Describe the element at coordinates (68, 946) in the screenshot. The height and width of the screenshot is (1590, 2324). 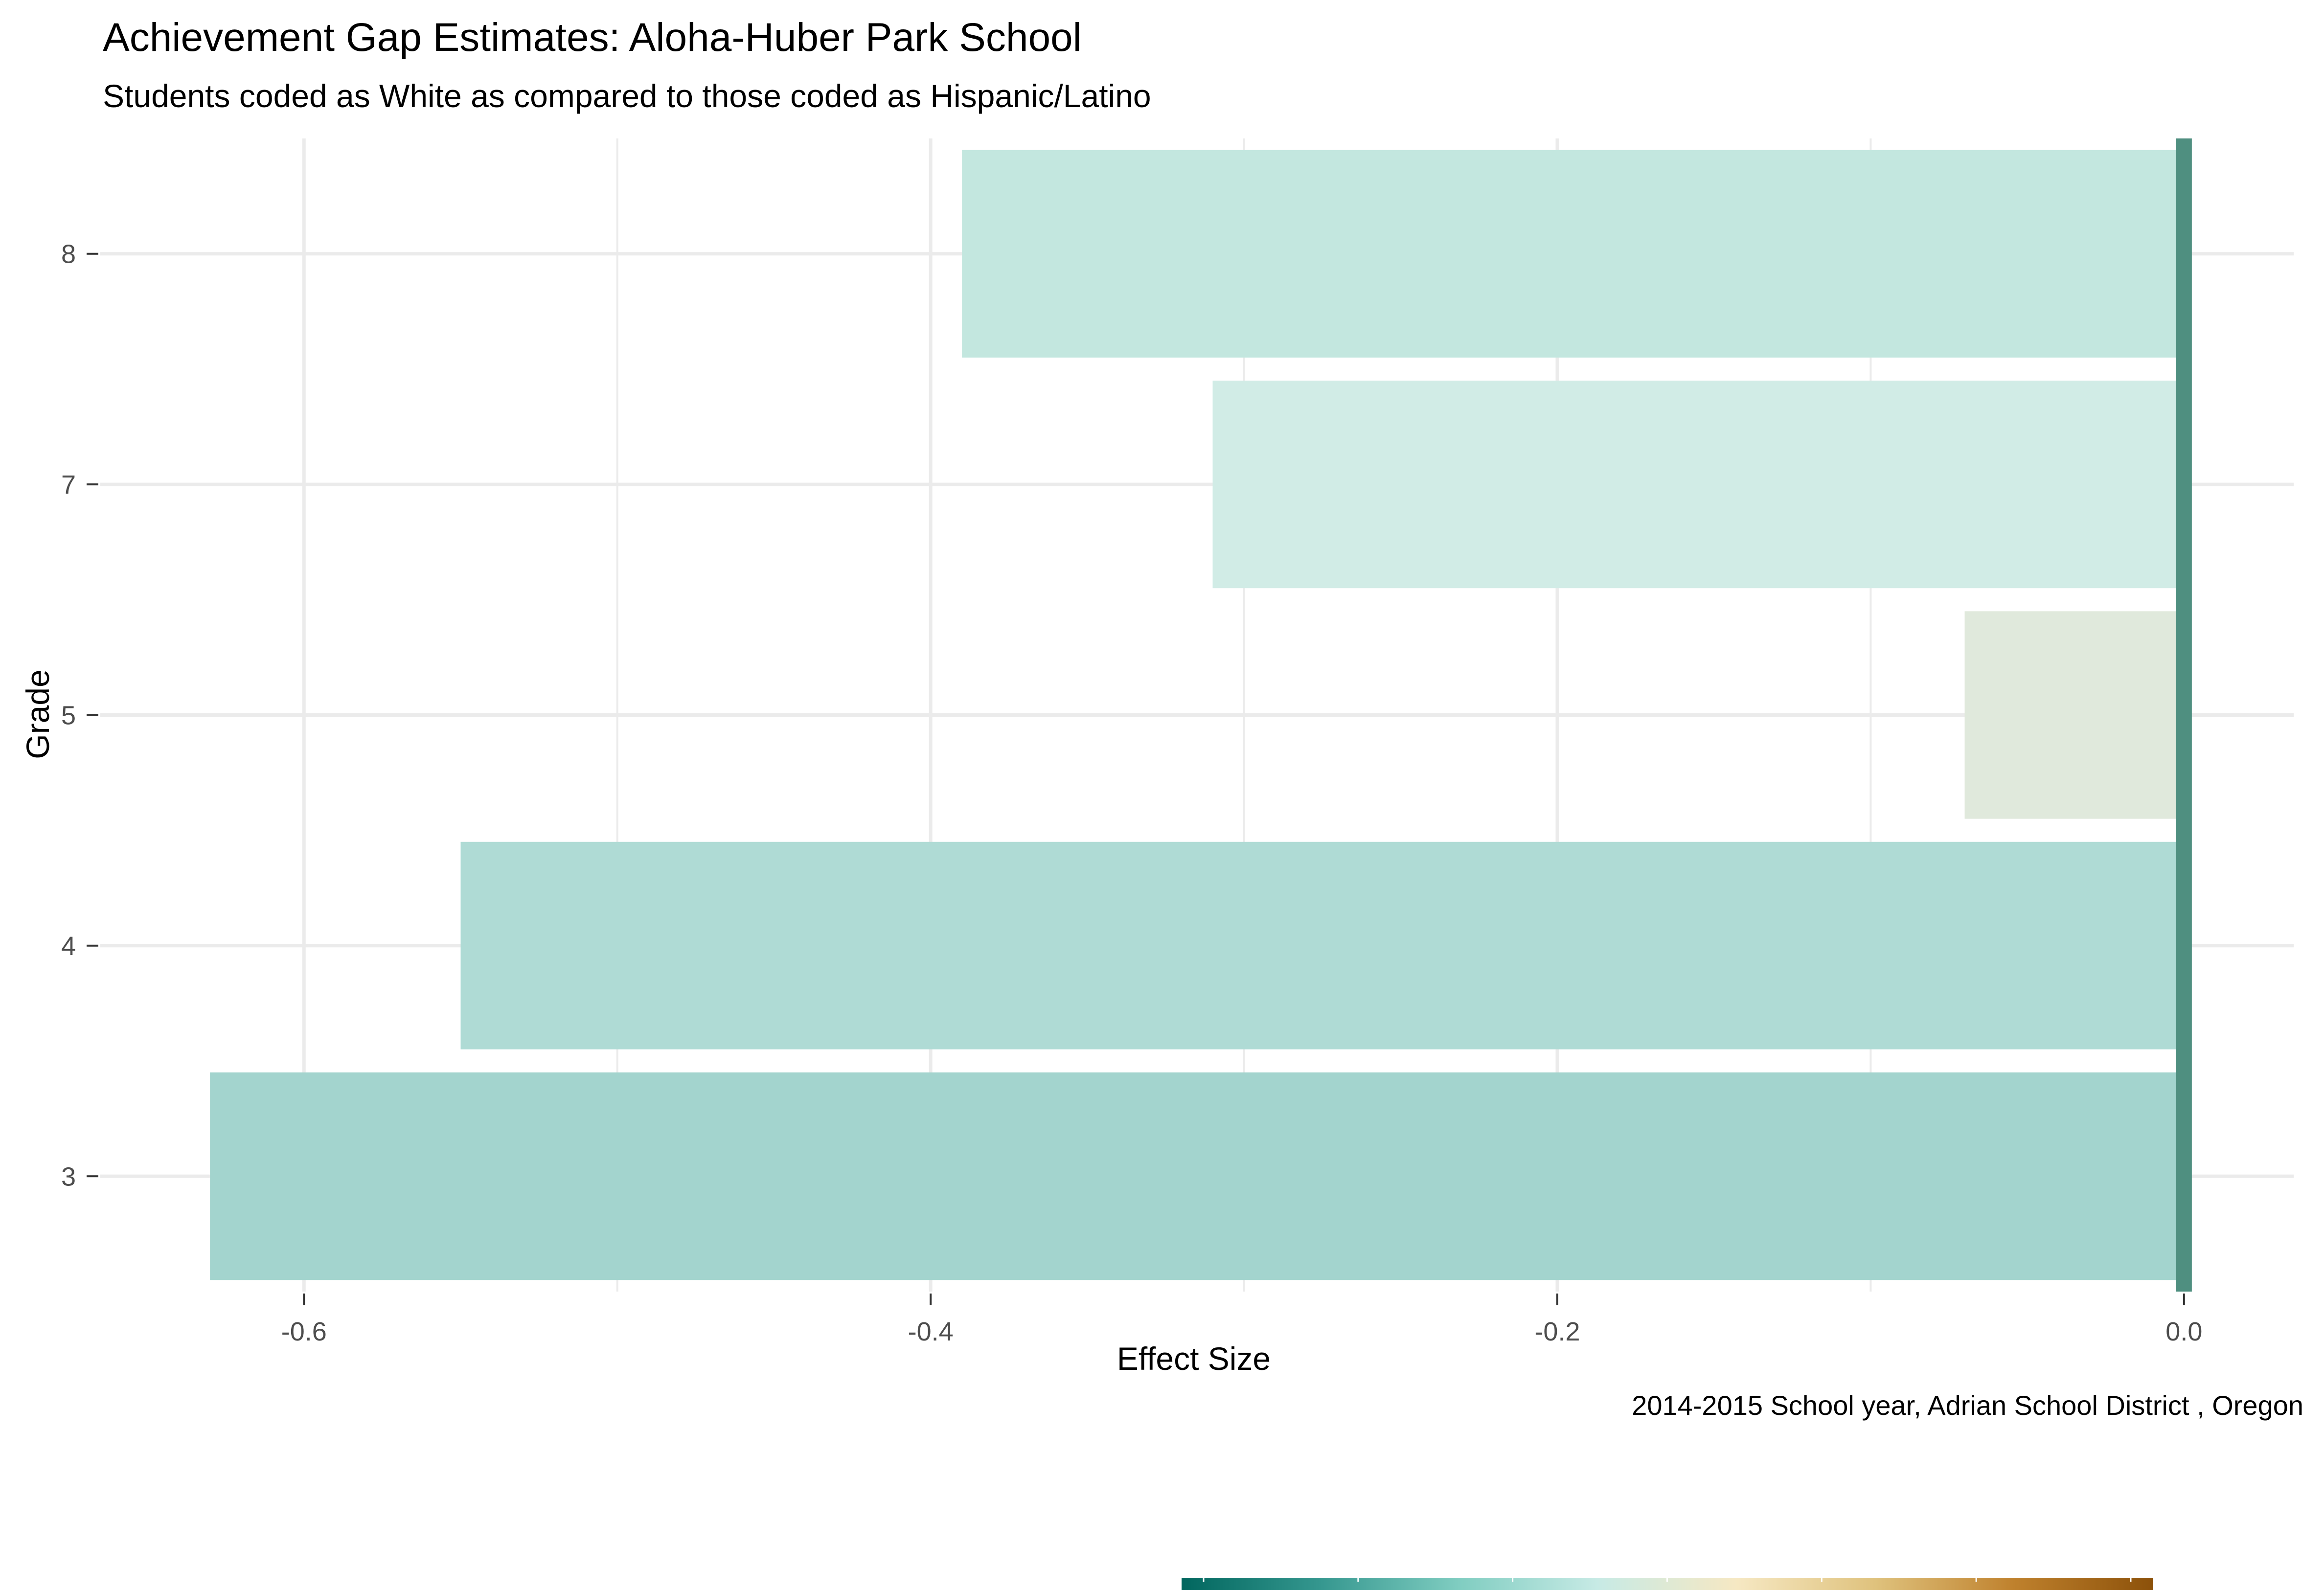
I see `y-tick-label: 4` at that location.